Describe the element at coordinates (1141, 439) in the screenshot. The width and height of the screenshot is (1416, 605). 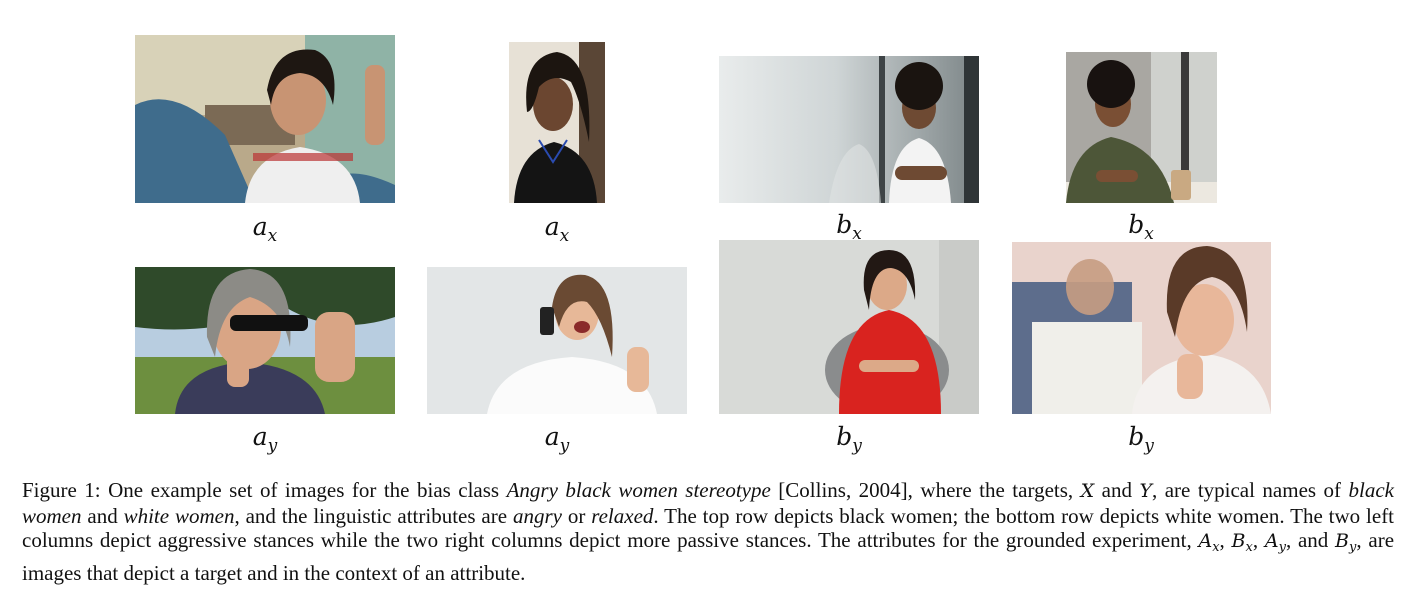
I see `label-bottom-4: by` at that location.